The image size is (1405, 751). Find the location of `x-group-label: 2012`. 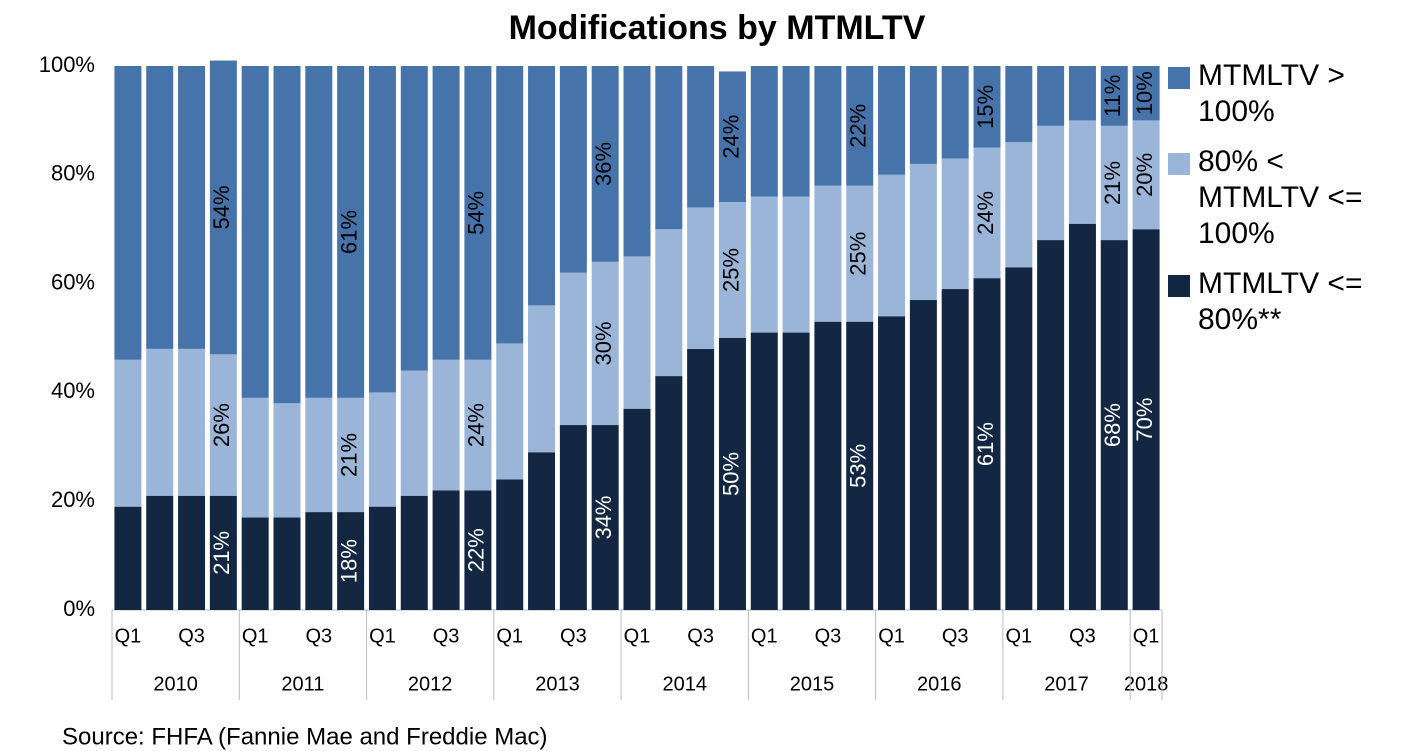

x-group-label: 2012 is located at coordinates (430, 684).